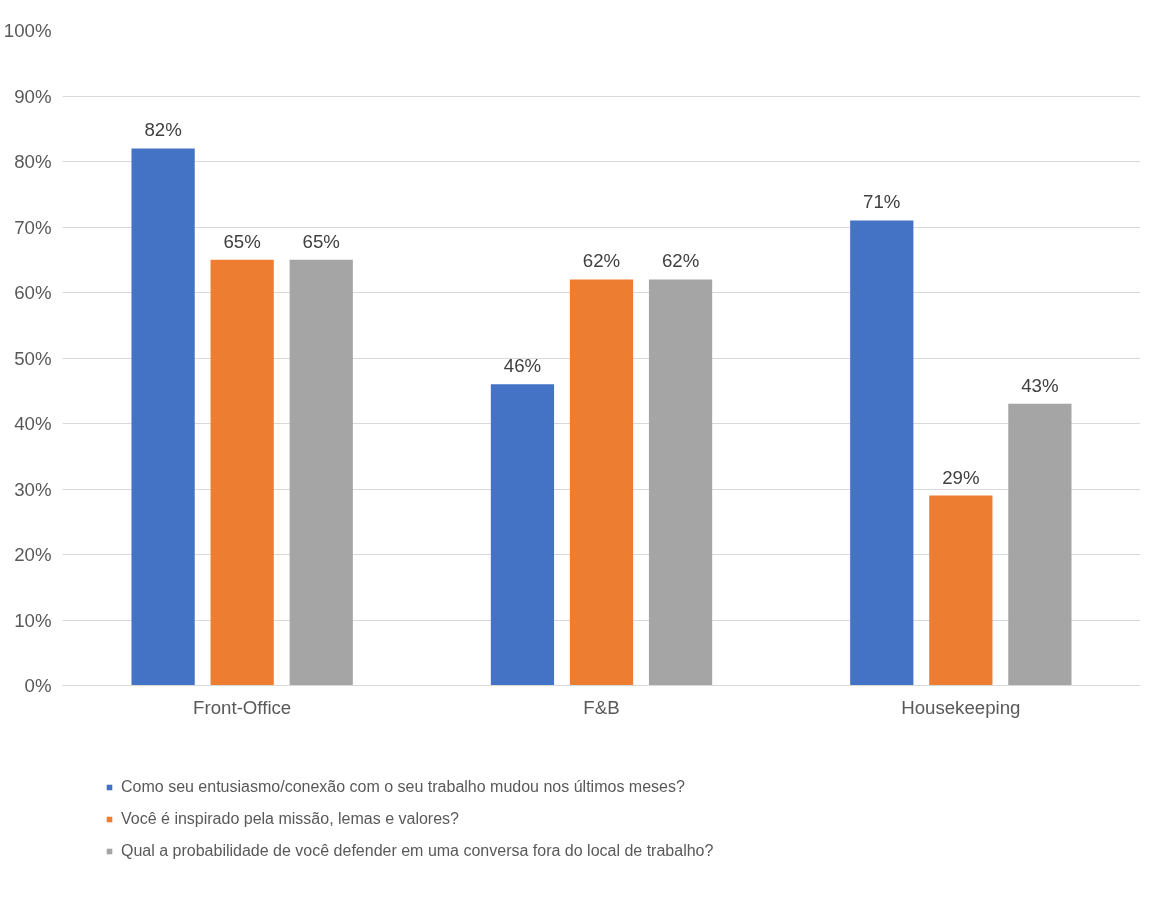 This screenshot has width=1168, height=904. What do you see at coordinates (403, 787) in the screenshot?
I see `legend-label: Como seu entusiasmo/conexão com o seu trabalho mudou nos últimos meses?` at bounding box center [403, 787].